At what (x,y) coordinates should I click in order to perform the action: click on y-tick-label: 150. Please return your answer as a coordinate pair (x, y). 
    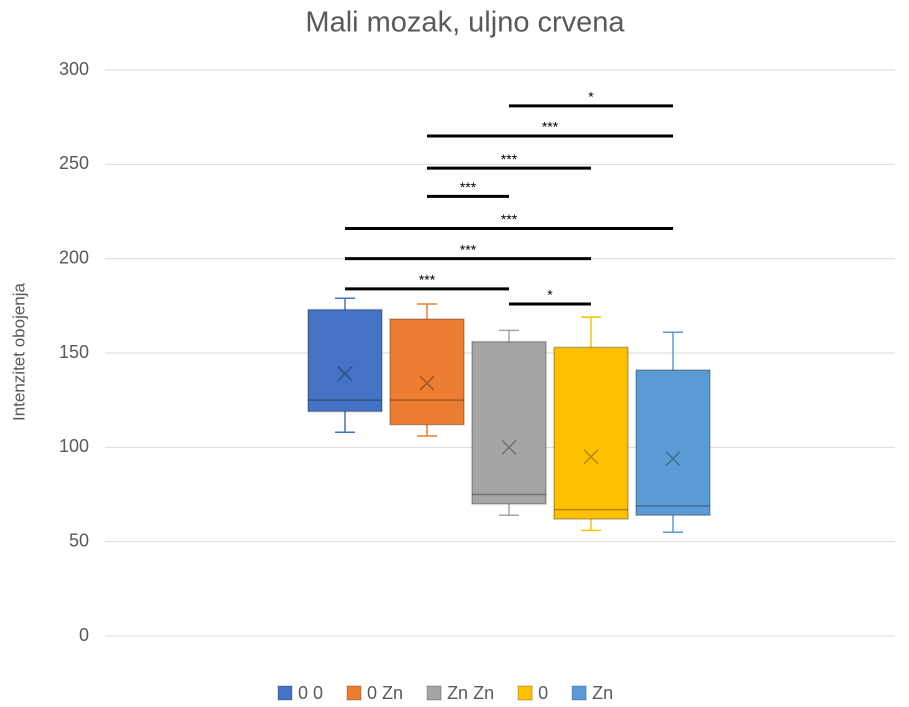
    Looking at the image, I should click on (74, 352).